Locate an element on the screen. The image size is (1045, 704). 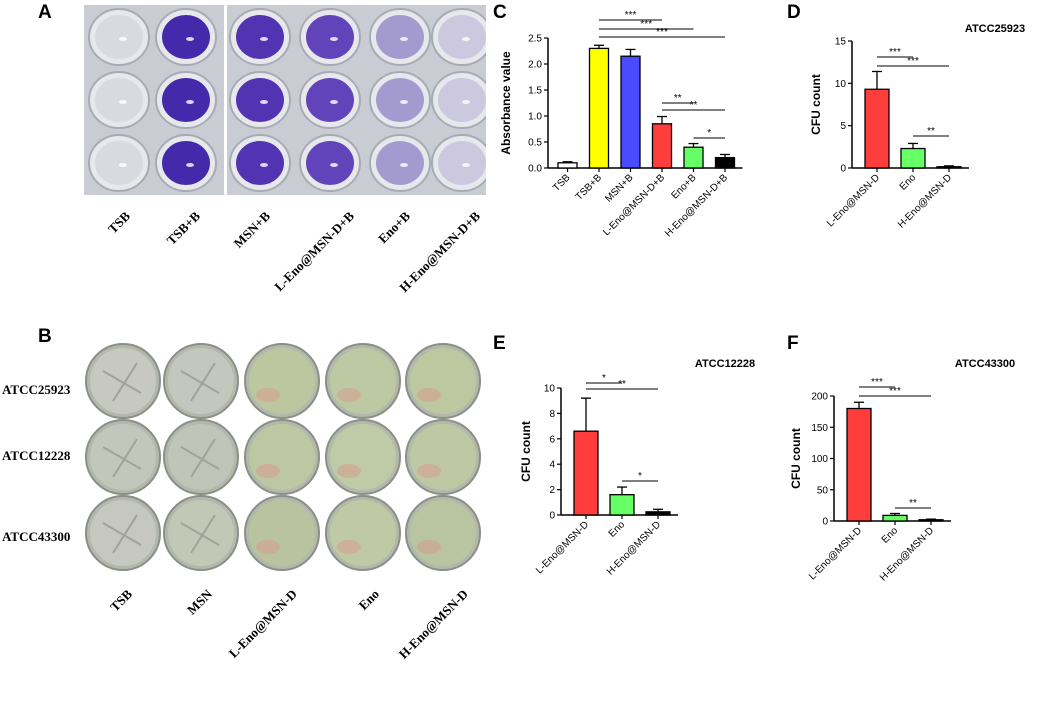
panel-letter-f: F is located at coordinates (793, 343).